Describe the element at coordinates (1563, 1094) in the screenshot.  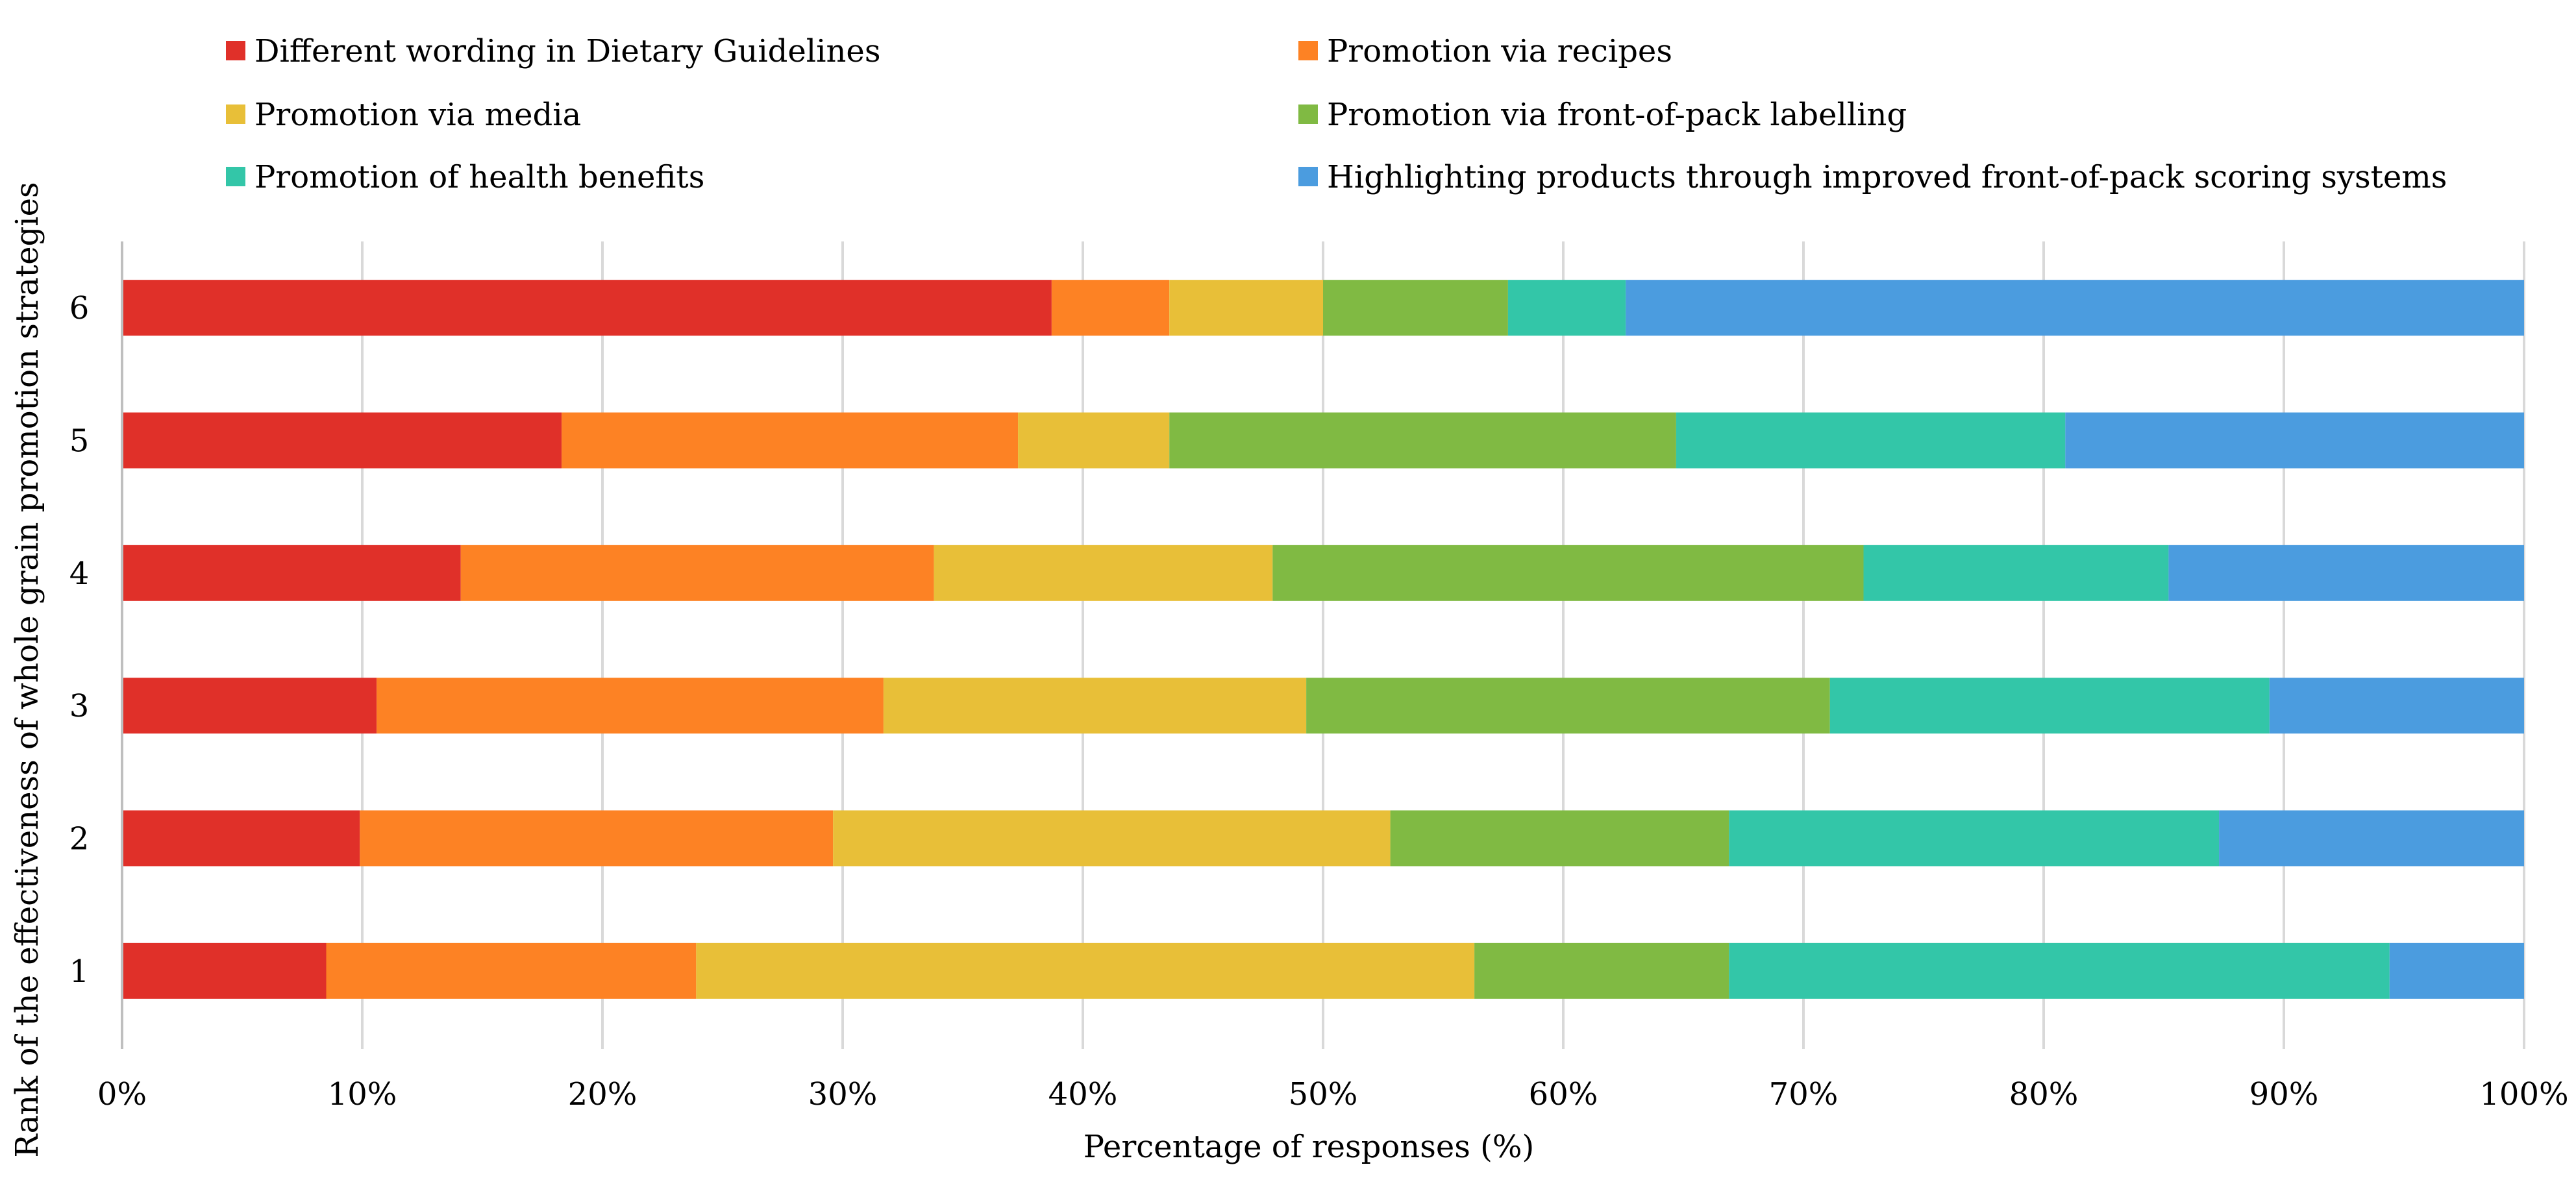
I see `x-tick-label: 60%` at that location.